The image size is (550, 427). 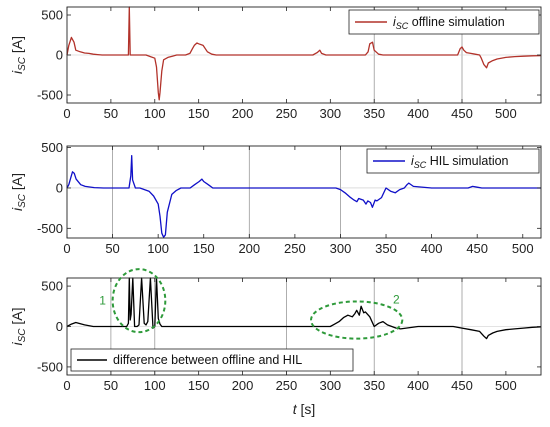 I want to click on legend: difference between offline and HIL, so click(x=212, y=360).